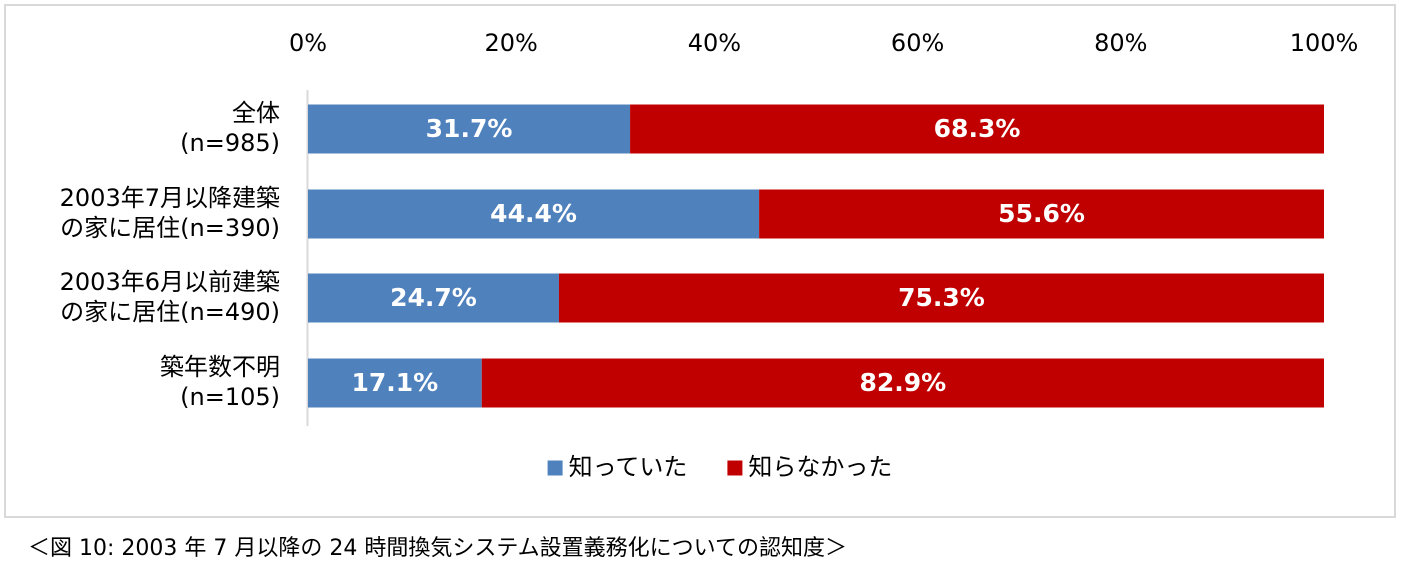  Describe the element at coordinates (941, 297) in the screenshot. I see `data-label: 75.3%` at that location.